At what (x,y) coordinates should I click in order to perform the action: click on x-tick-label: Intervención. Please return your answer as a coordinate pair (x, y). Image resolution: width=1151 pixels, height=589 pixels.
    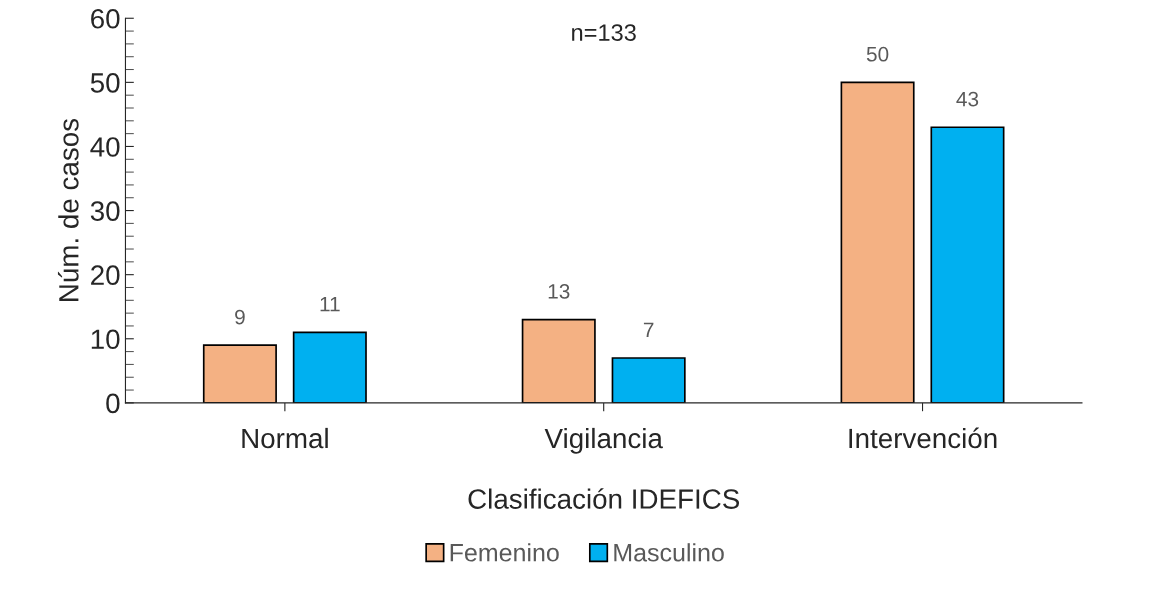
    Looking at the image, I should click on (923, 438).